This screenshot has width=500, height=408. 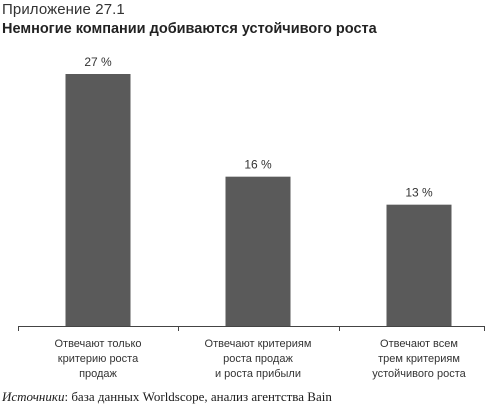 What do you see at coordinates (98, 62) in the screenshot?
I see `data-label-1: 27 %` at bounding box center [98, 62].